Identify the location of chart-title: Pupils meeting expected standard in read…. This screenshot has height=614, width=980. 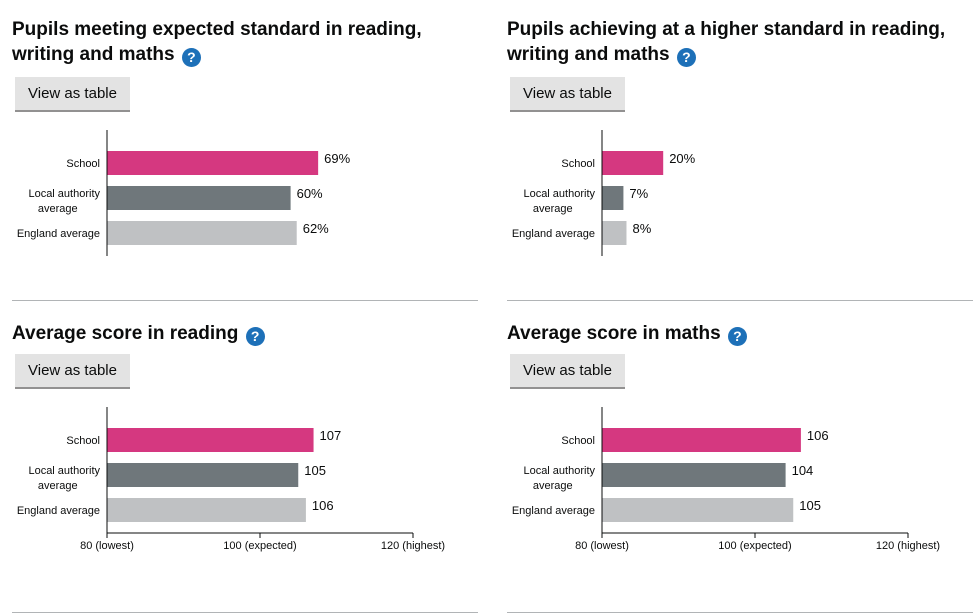
(217, 43).